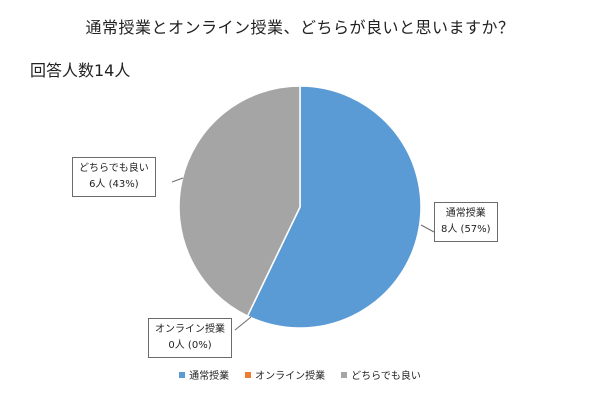  Describe the element at coordinates (114, 184) in the screenshot. I see `data-label-value: 6人 (43%)` at that location.